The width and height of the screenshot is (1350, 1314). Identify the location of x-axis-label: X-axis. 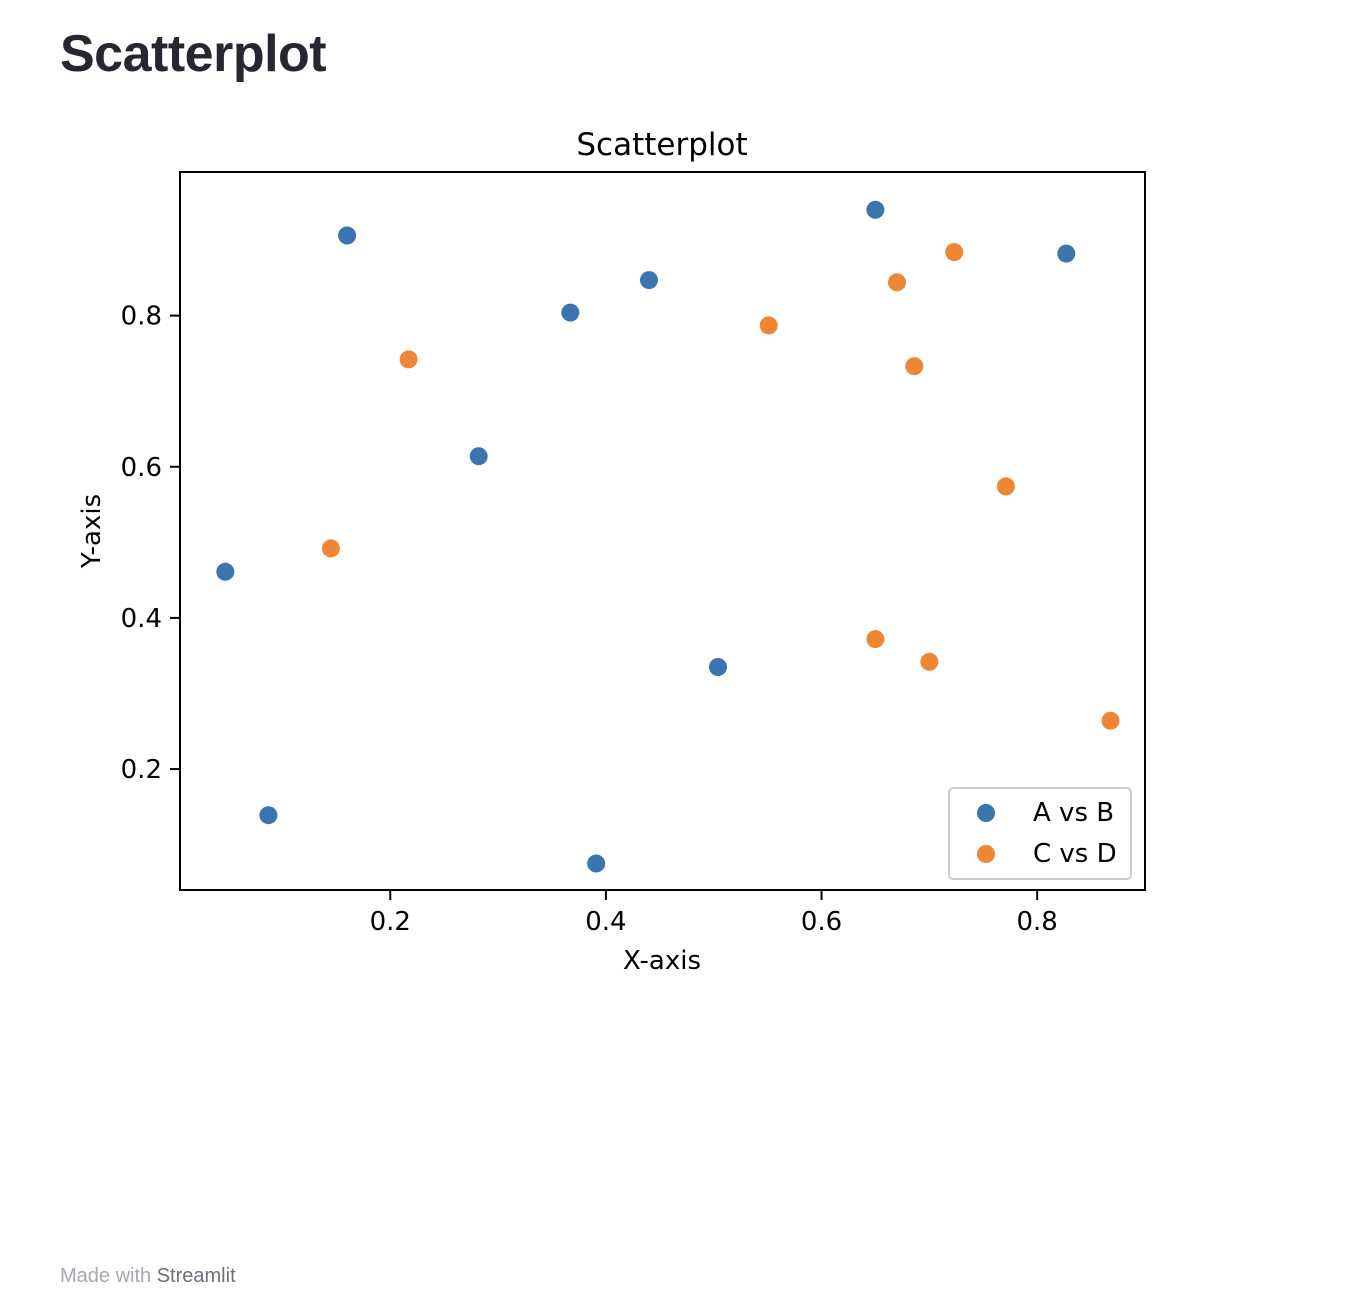
(662, 961).